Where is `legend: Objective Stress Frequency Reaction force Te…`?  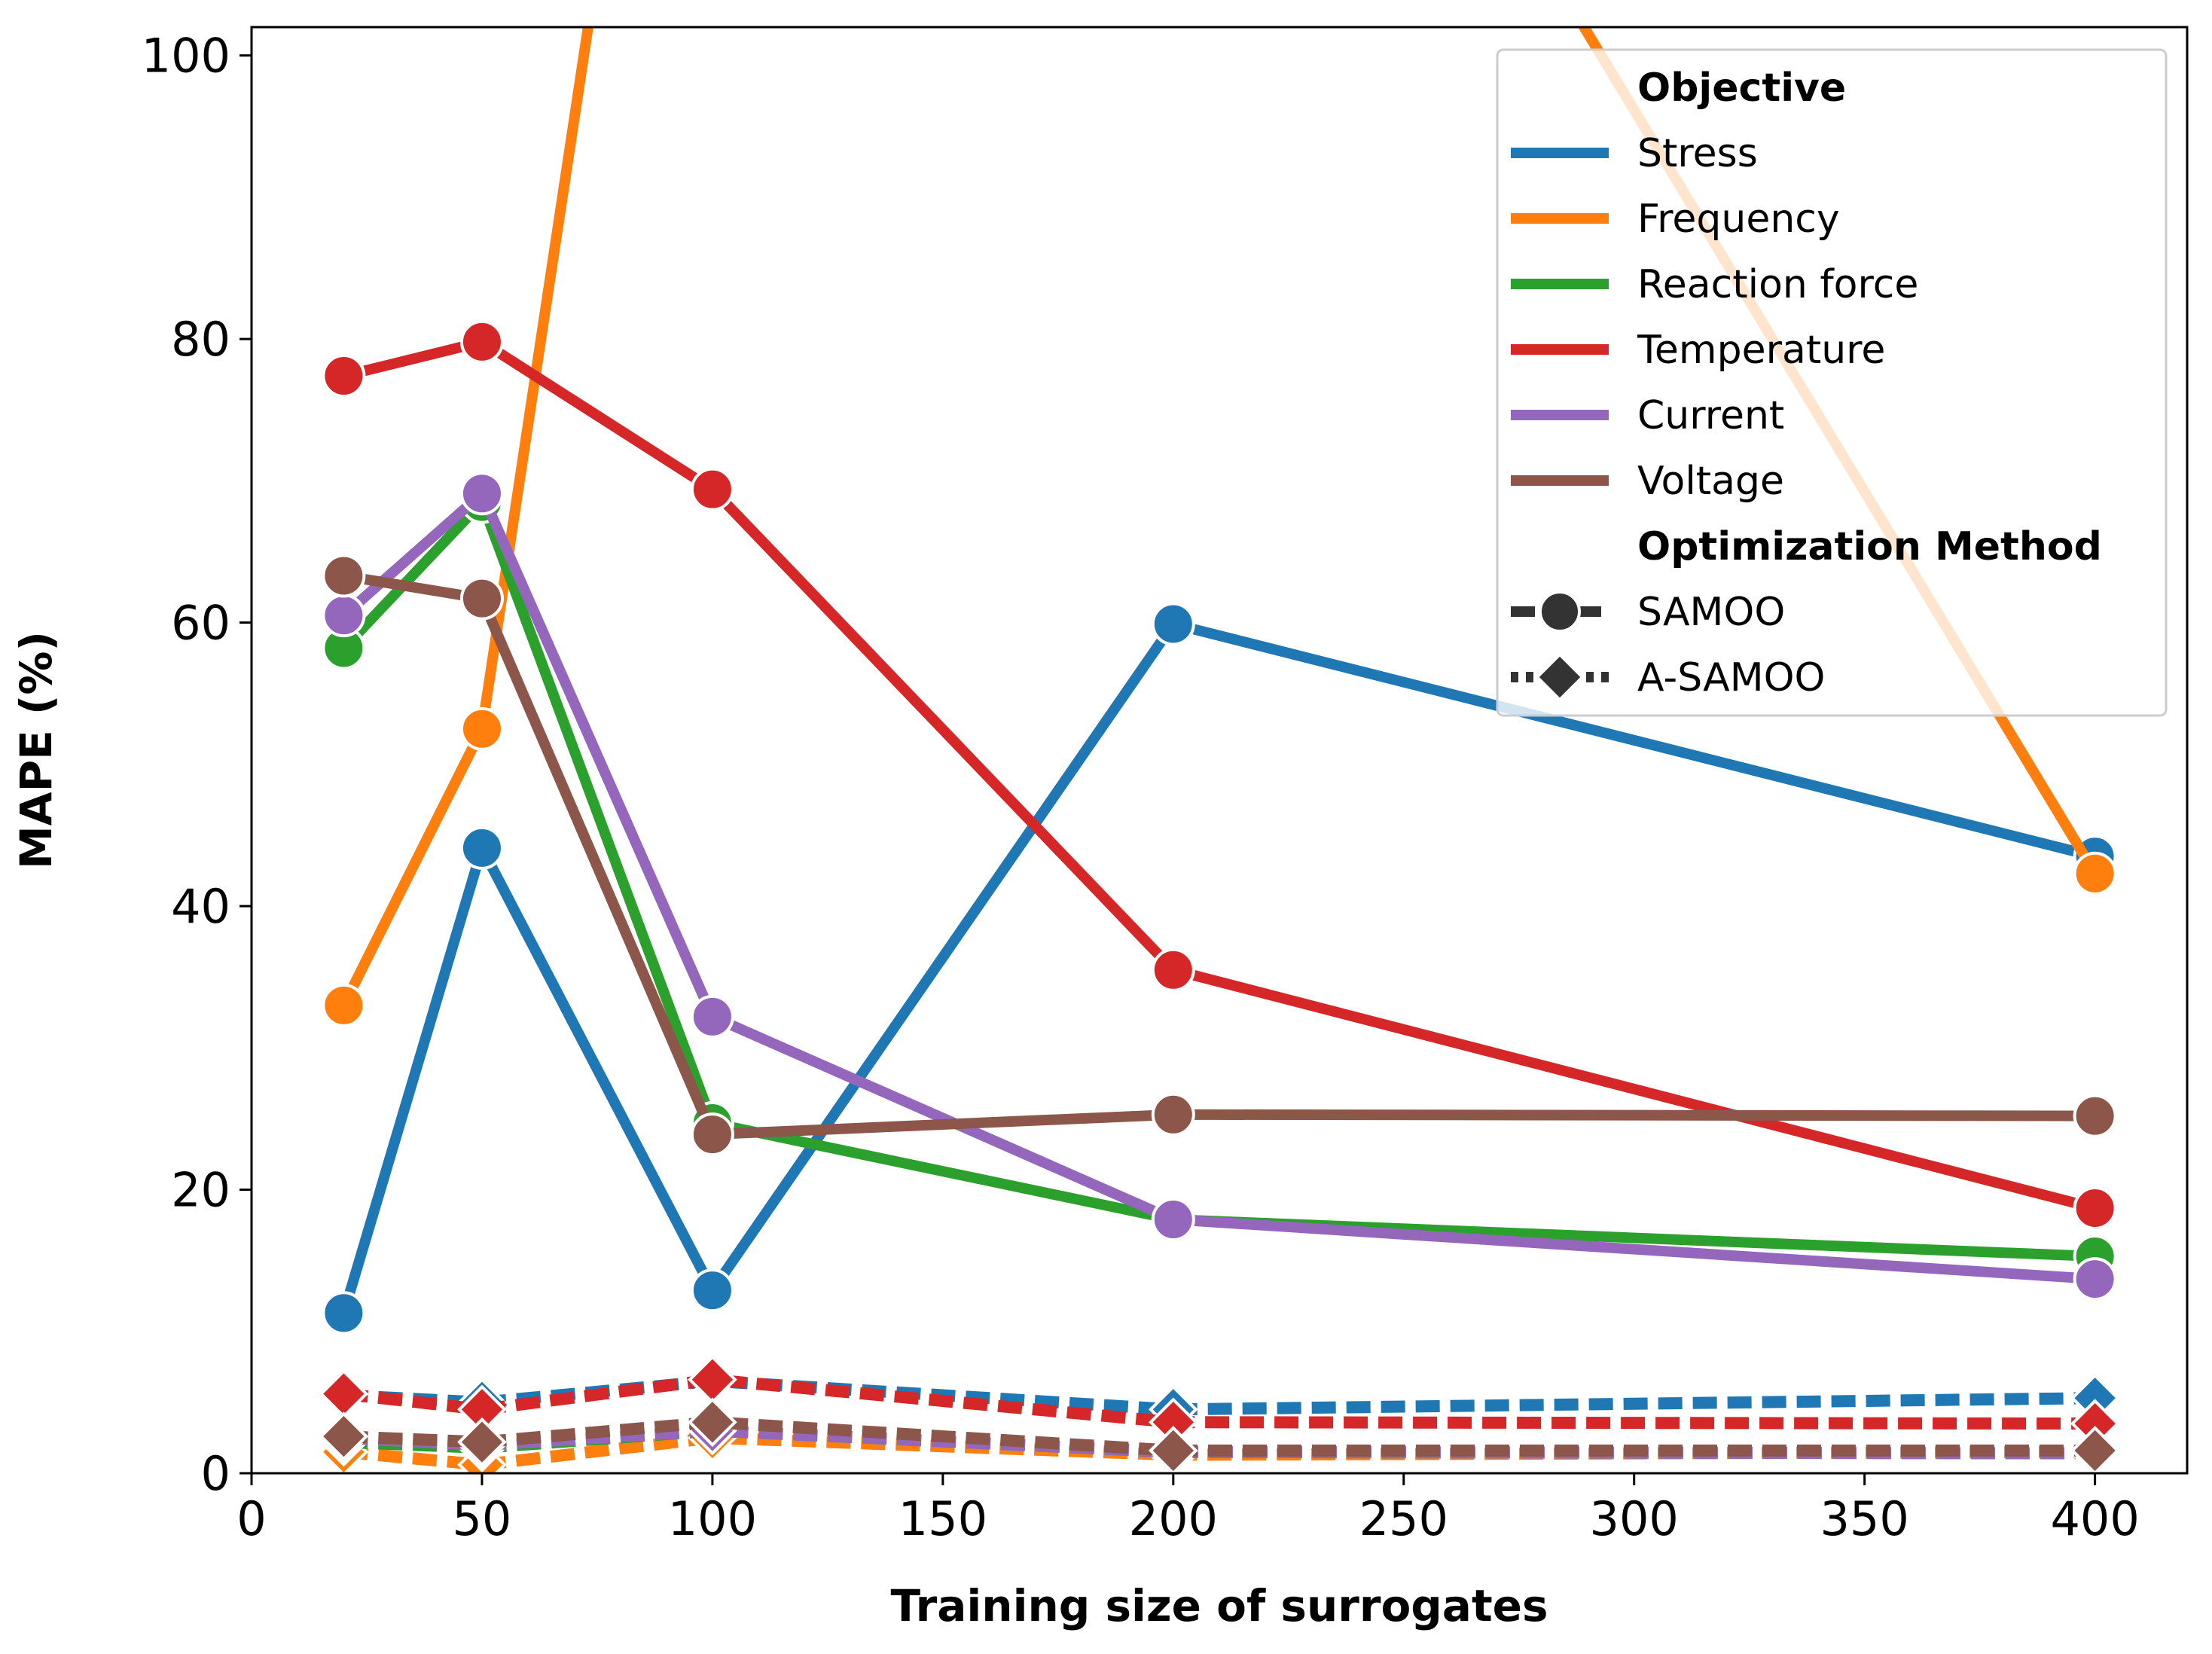
legend: Objective Stress Frequency Reaction force Te… is located at coordinates (1832, 382).